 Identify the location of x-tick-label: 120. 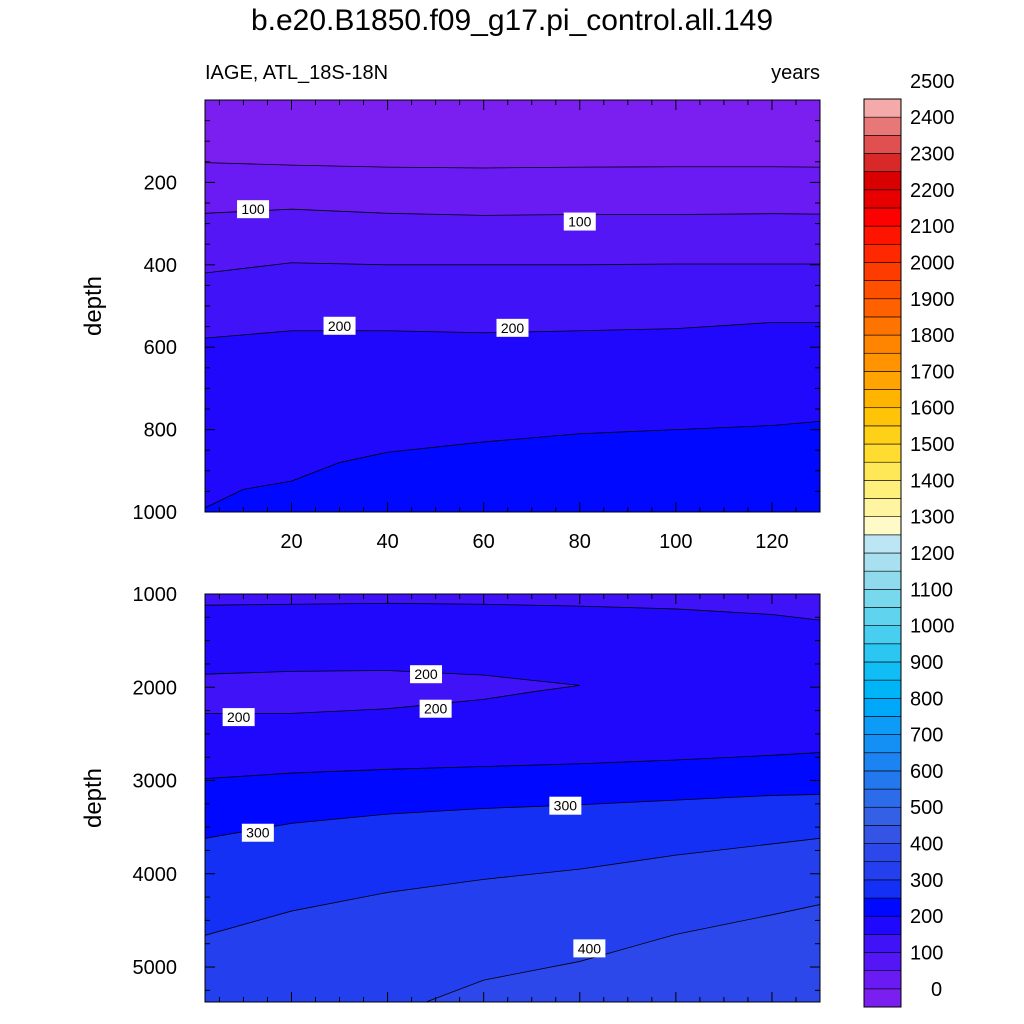
(771, 542).